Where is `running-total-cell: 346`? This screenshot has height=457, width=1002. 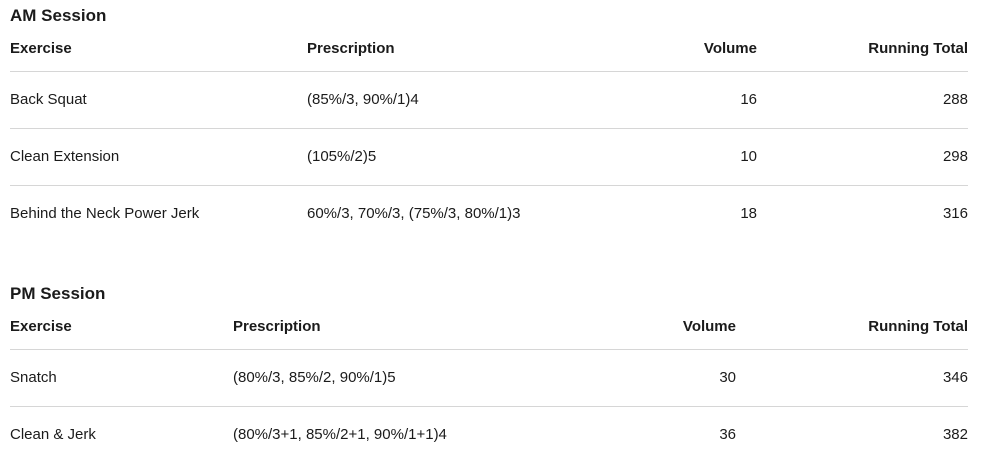 running-total-cell: 346 is located at coordinates (852, 378).